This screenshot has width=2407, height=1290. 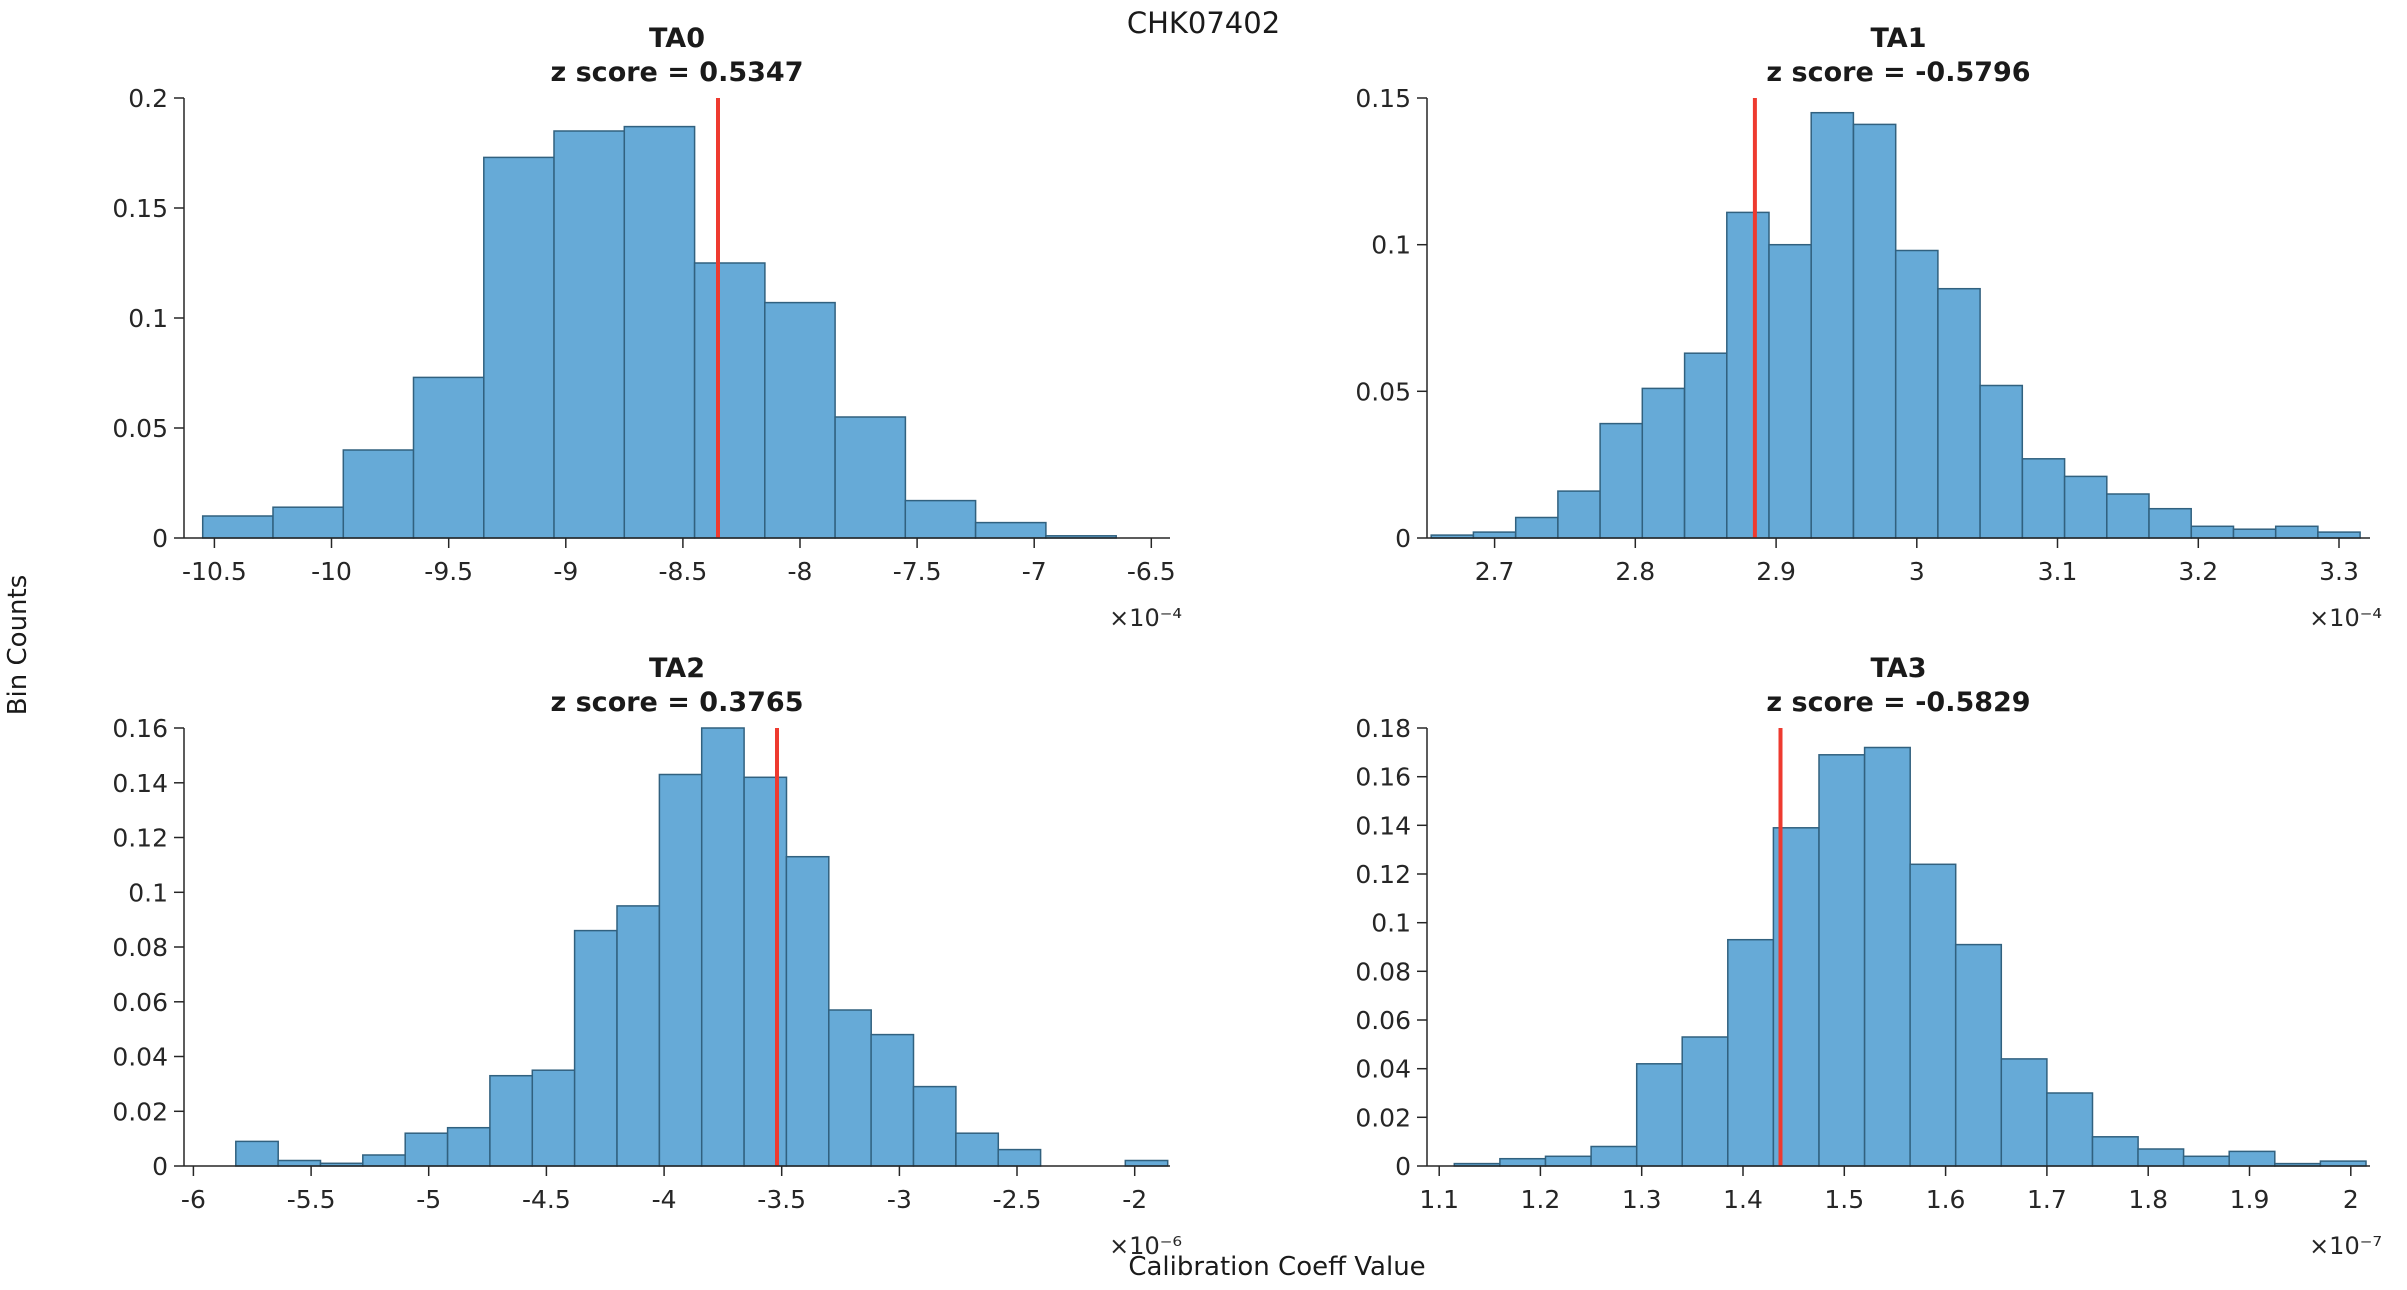 What do you see at coordinates (1898, 686) in the screenshot?
I see `subplot-ta3-header: TA3 z score = -0.5829` at bounding box center [1898, 686].